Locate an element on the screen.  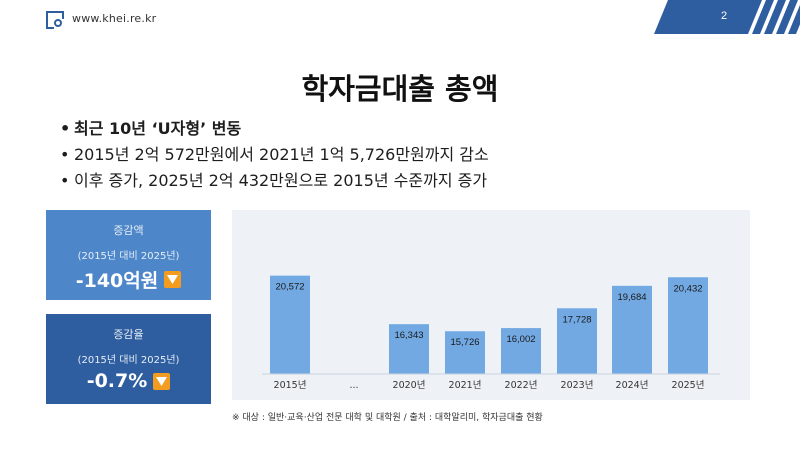
x-tick-label: 2023년 is located at coordinates (577, 385).